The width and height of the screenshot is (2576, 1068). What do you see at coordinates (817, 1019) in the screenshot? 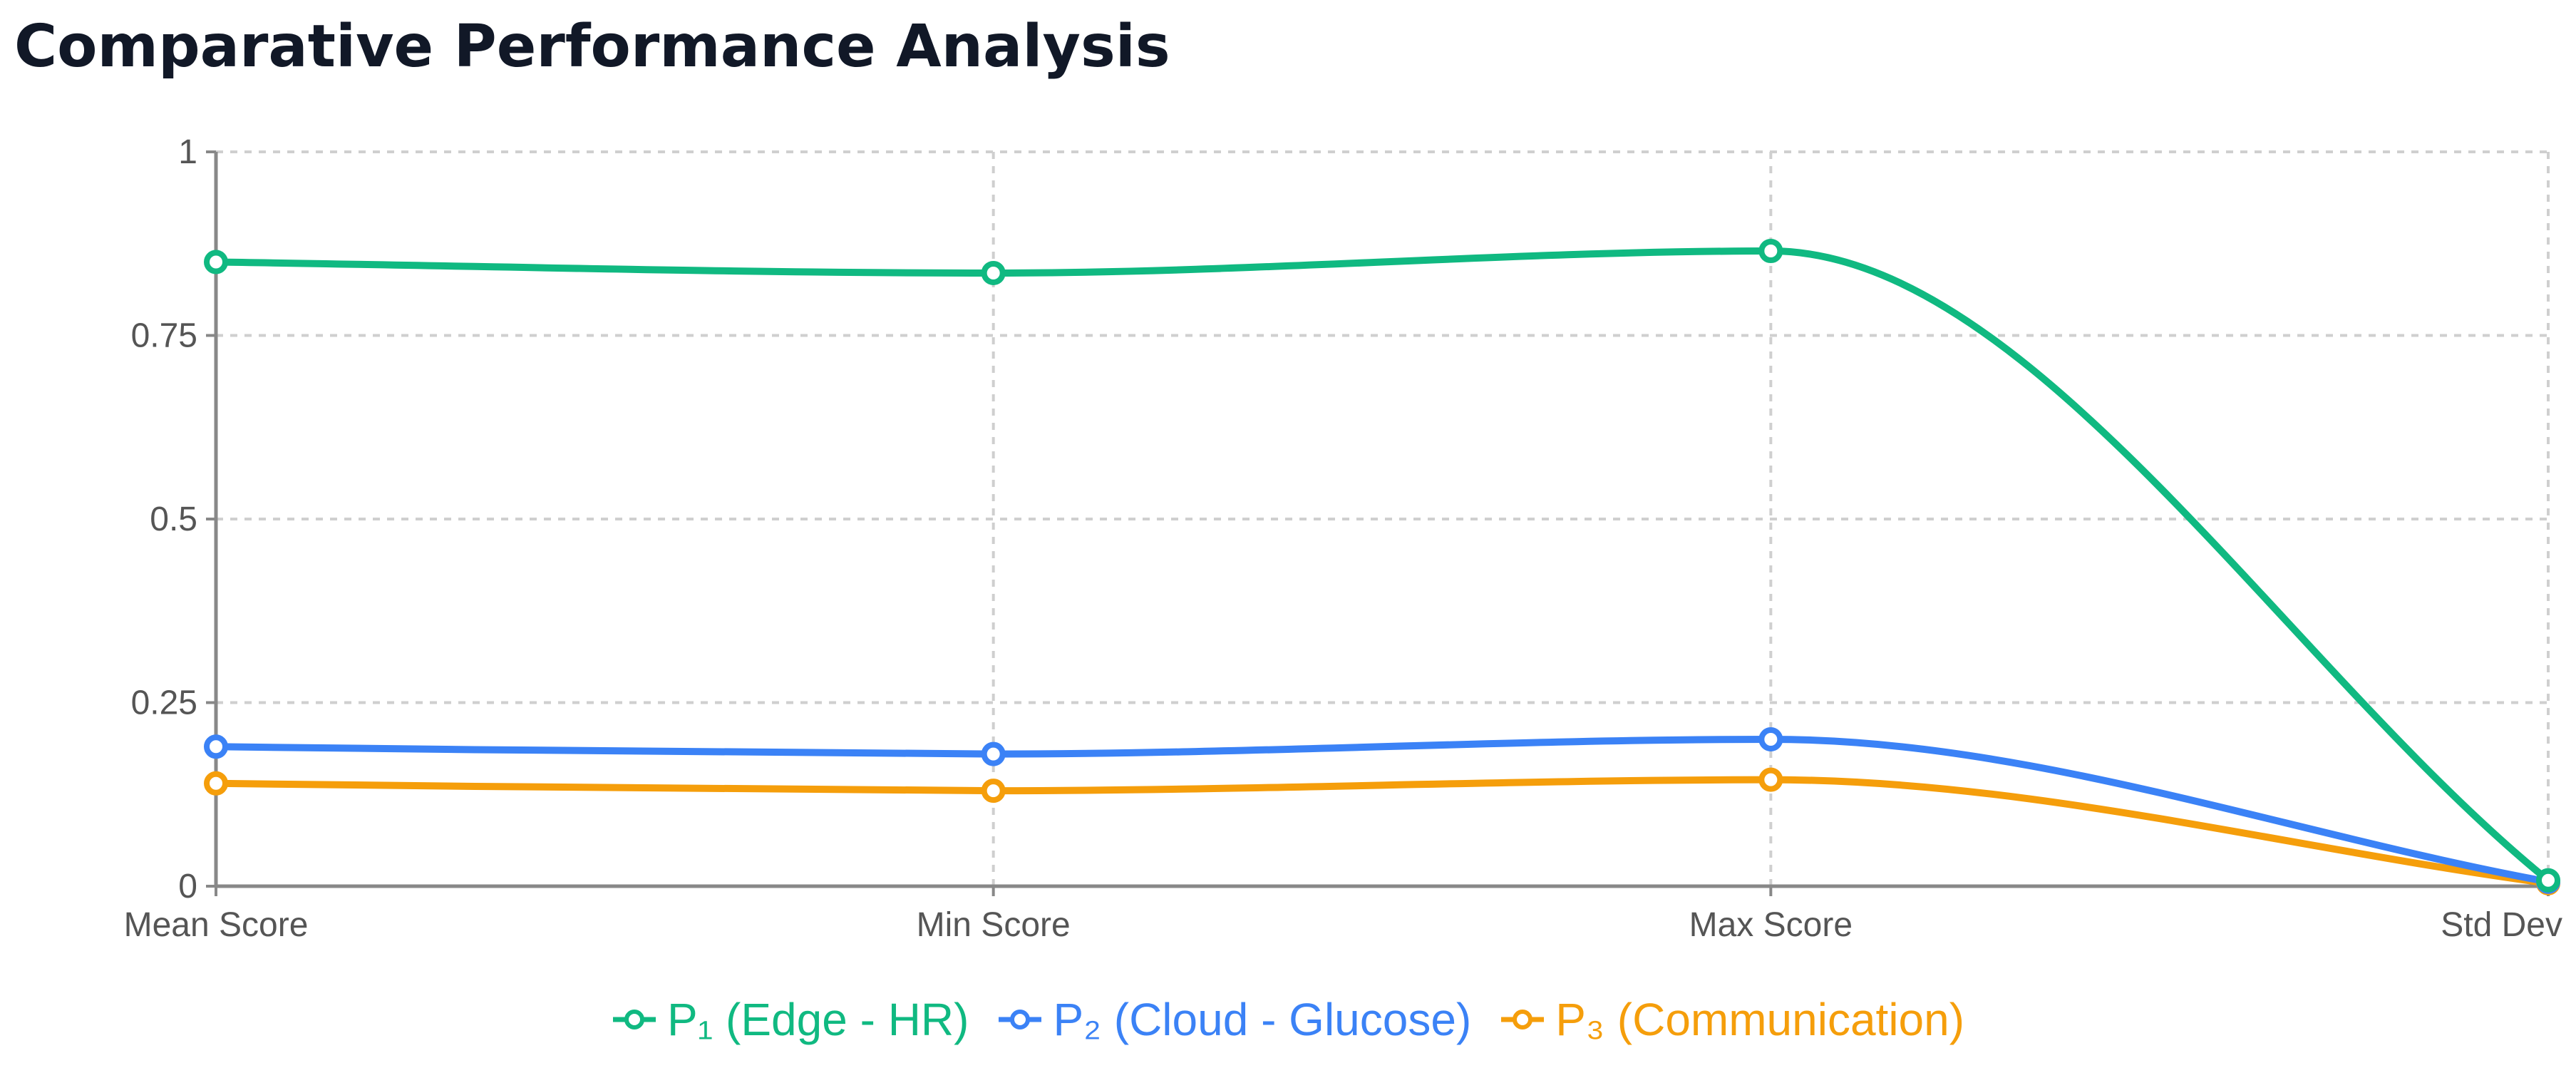
I see `legend-label: P₁ (Edge - HR)` at bounding box center [817, 1019].